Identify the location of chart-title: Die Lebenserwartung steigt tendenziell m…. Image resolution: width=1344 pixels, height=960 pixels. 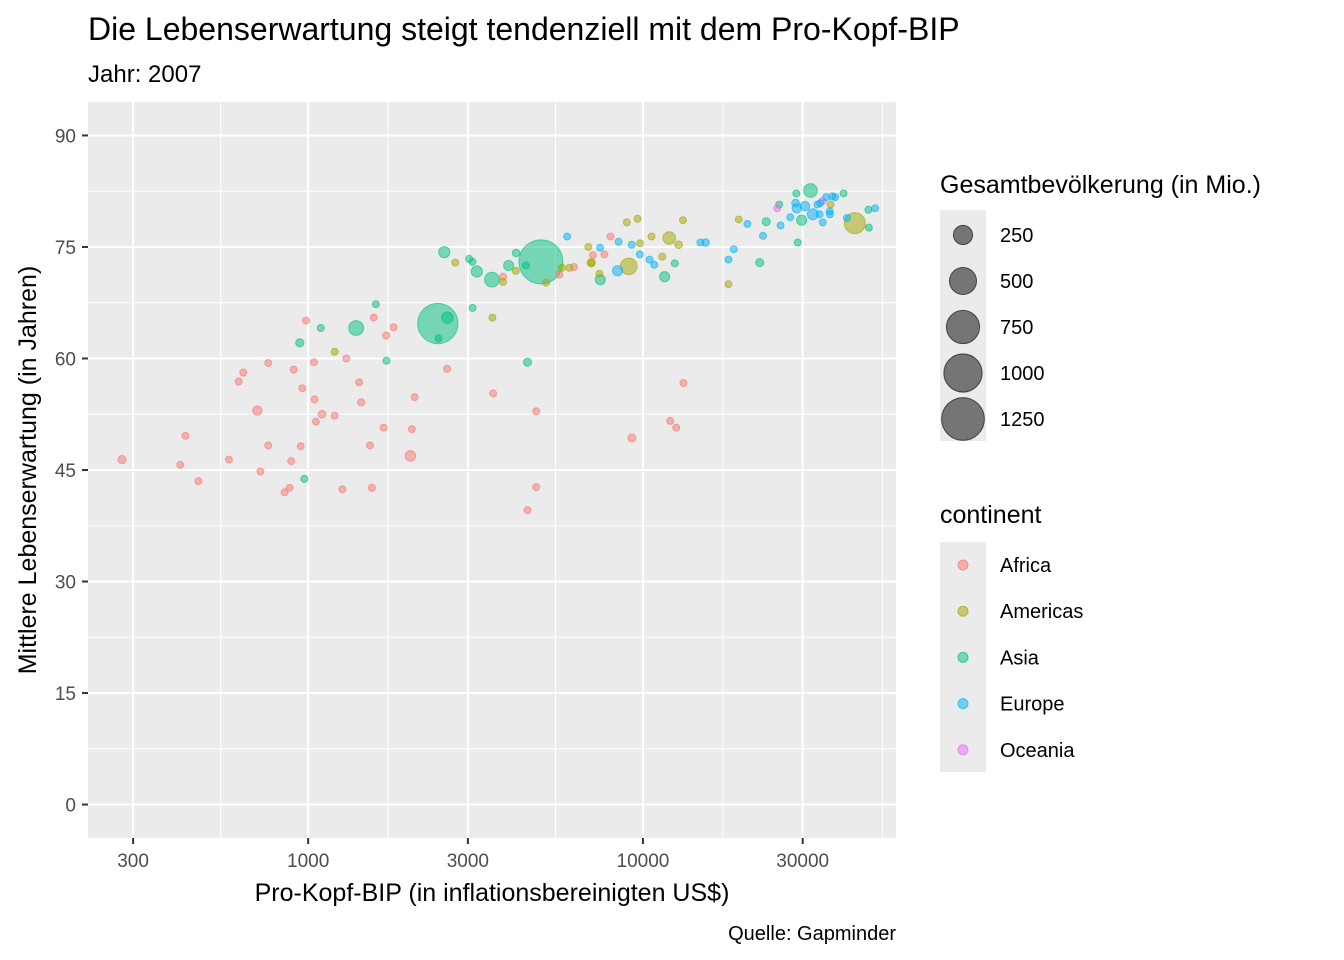
(524, 29).